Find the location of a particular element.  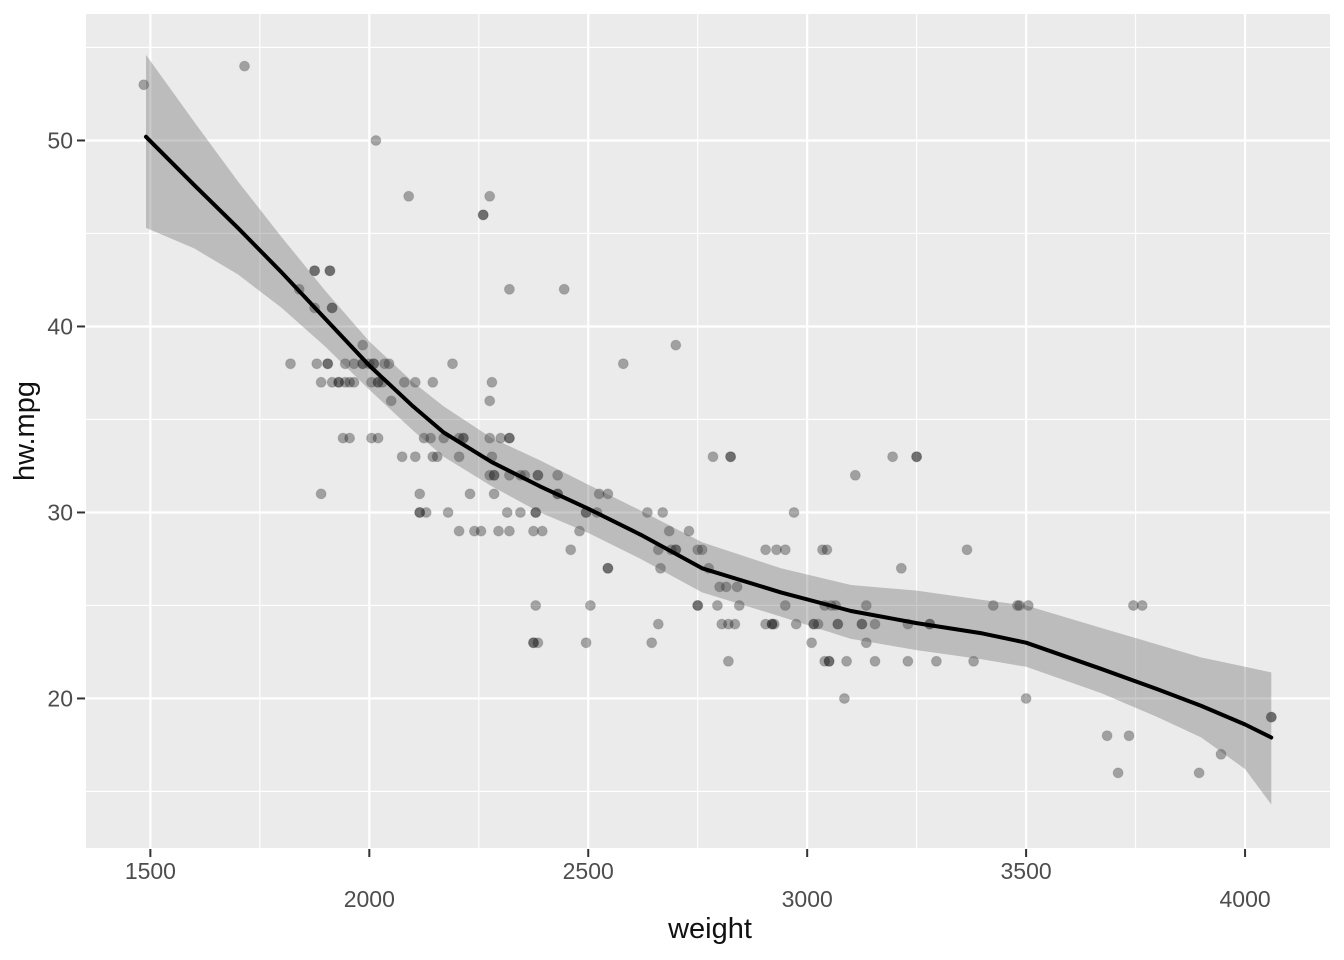

y-axis-tick-label: 30 is located at coordinates (60, 513).